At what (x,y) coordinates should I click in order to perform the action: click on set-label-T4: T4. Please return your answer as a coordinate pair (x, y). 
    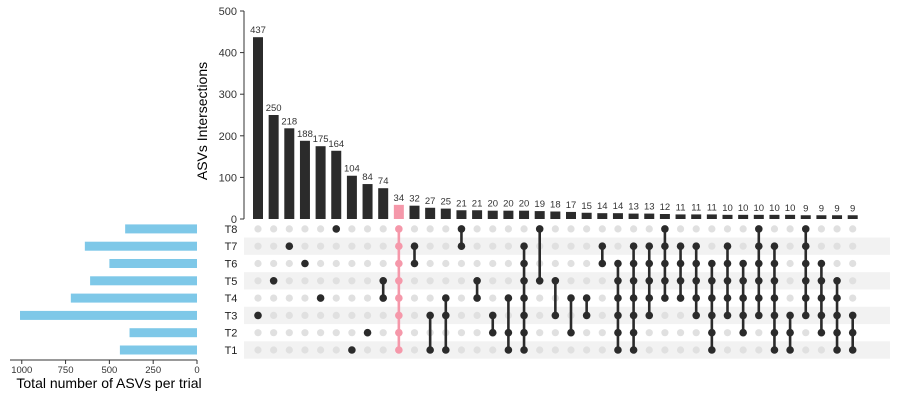
    Looking at the image, I should click on (231, 299).